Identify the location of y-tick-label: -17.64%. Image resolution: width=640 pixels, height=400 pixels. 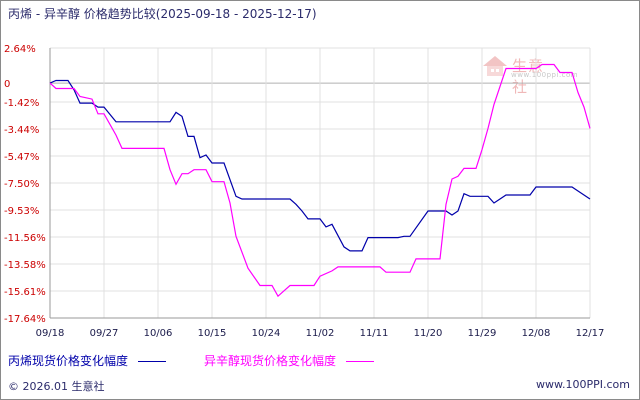
(25, 319).